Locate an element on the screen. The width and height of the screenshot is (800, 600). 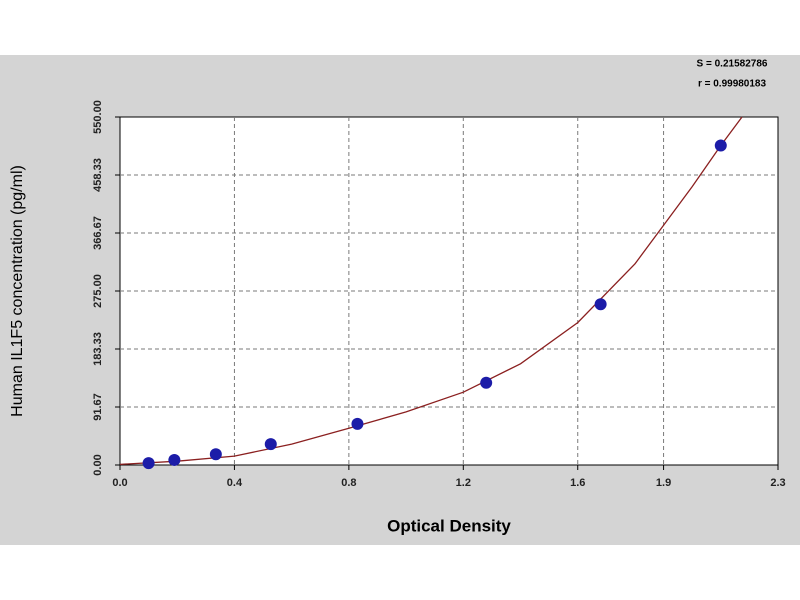
y-tick-label: 550.00 is located at coordinates (98, 117).